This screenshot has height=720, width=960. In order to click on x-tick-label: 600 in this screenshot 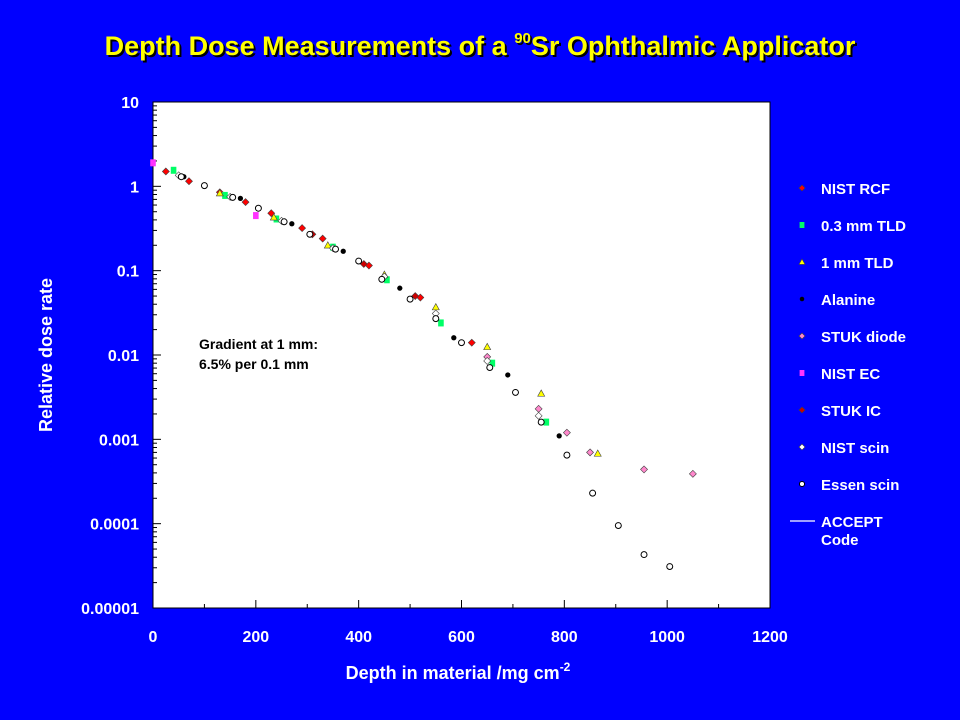, I will do `click(461, 637)`.